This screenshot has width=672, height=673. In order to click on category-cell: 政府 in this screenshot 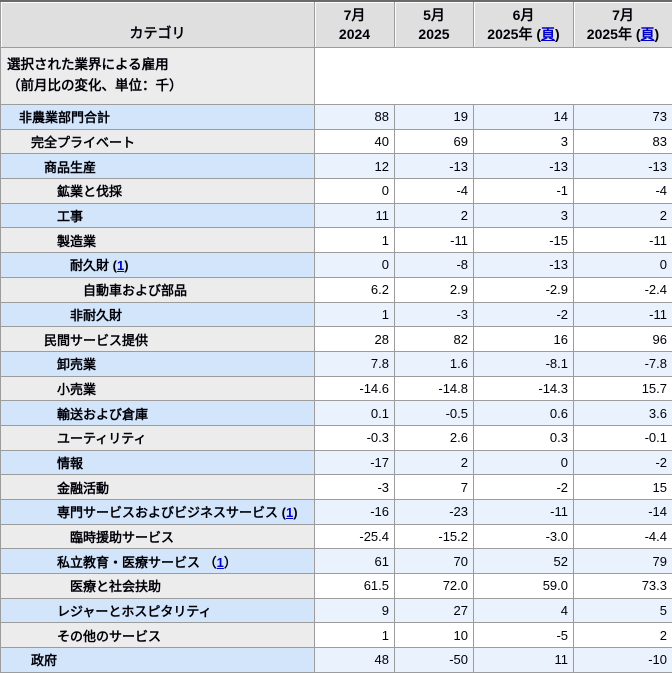, I will do `click(158, 660)`.